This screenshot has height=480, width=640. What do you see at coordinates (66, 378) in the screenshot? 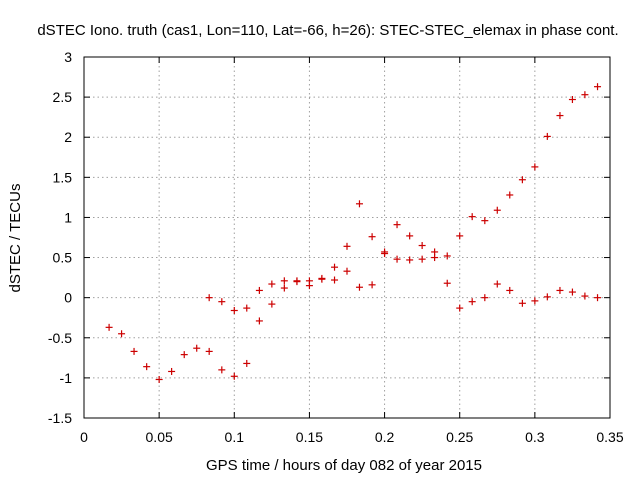
I see `y-tick-label: -1` at bounding box center [66, 378].